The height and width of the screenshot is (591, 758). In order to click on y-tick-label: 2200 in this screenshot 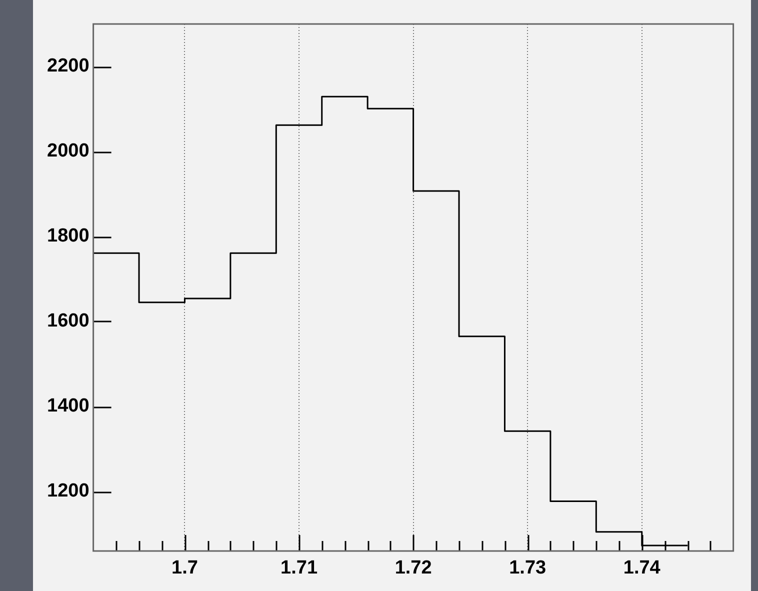, I will do `click(68, 66)`.